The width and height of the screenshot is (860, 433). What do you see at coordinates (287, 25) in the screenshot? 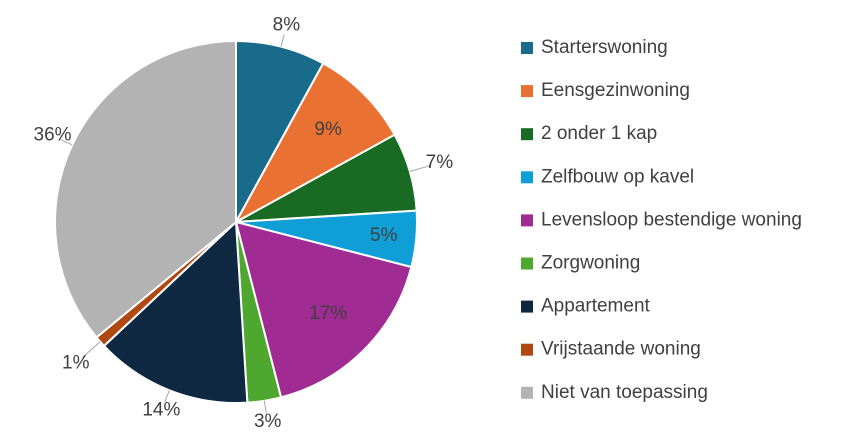
I see `data-label: 8%` at bounding box center [287, 25].